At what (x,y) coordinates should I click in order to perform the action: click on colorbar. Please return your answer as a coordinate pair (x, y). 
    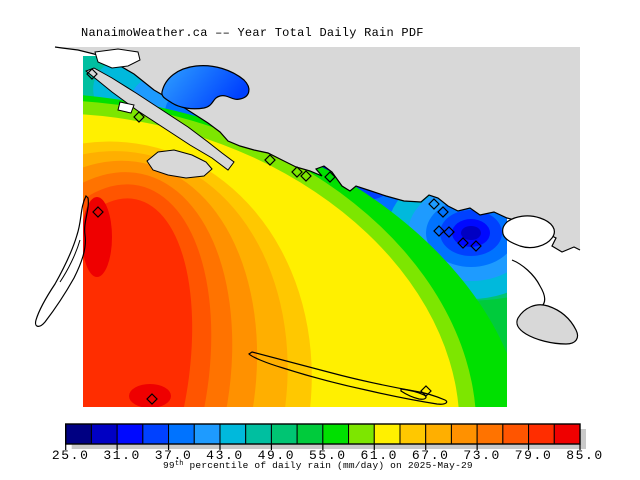
    Looking at the image, I should click on (325, 436).